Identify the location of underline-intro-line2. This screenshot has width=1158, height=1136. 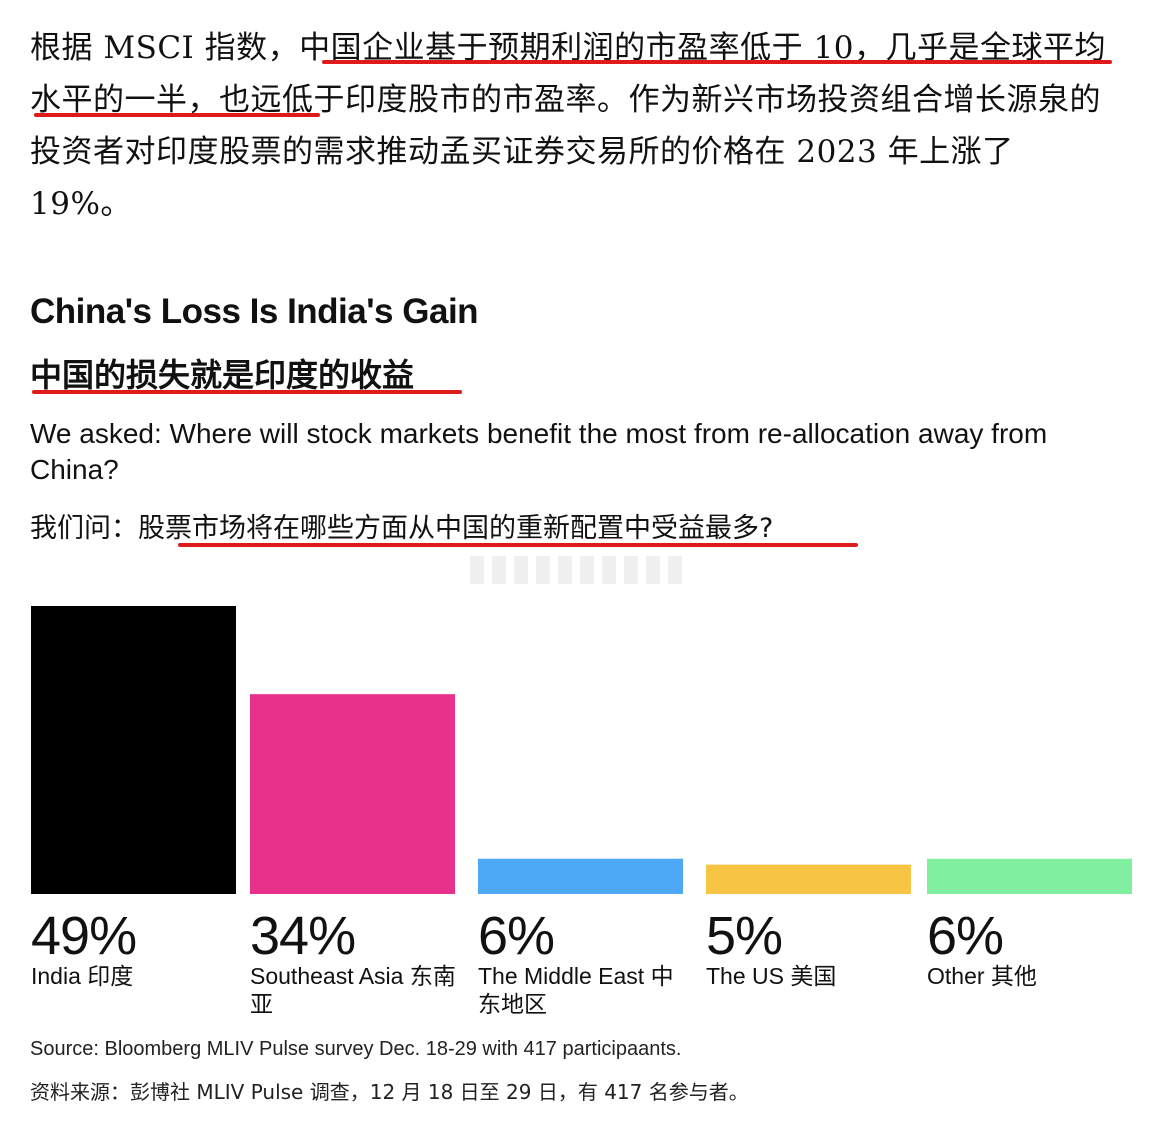
(177, 115).